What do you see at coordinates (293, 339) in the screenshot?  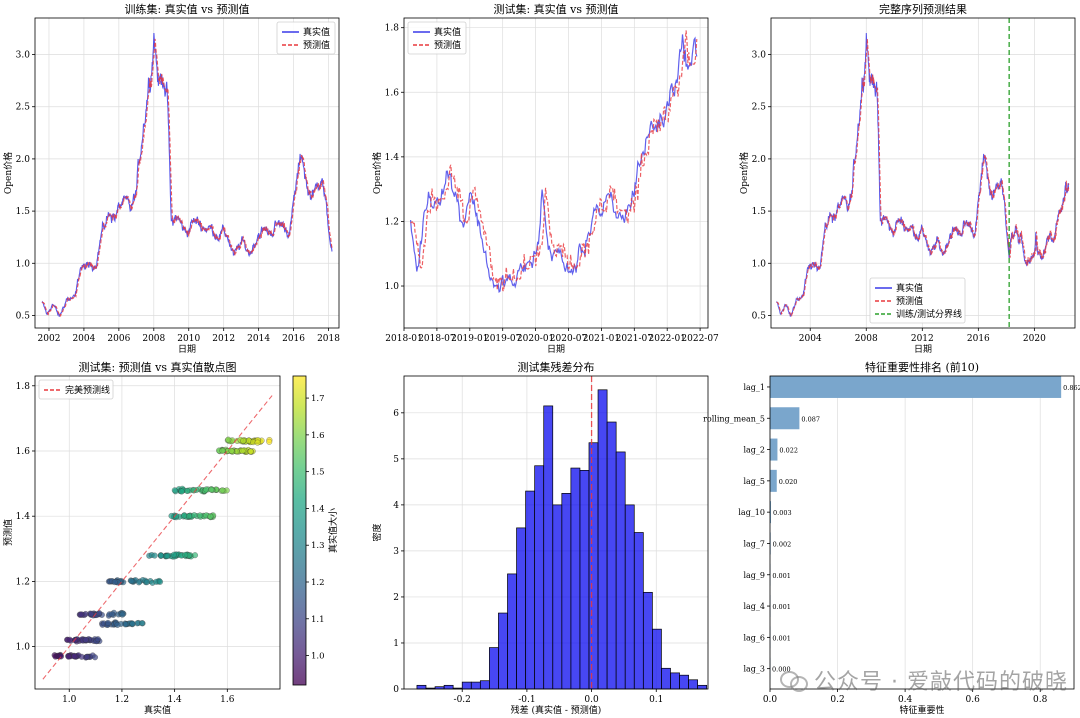 I see `xtick-label-train-7: 2016` at bounding box center [293, 339].